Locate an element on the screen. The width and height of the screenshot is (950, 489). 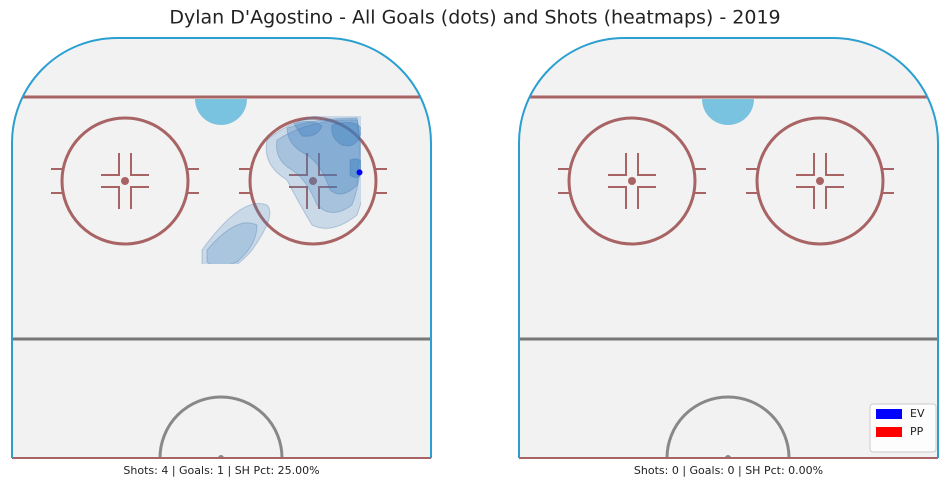
panel-caption: Shots: 4 | Goals: 1 | SH Pct: 25.00% is located at coordinates (221, 470).